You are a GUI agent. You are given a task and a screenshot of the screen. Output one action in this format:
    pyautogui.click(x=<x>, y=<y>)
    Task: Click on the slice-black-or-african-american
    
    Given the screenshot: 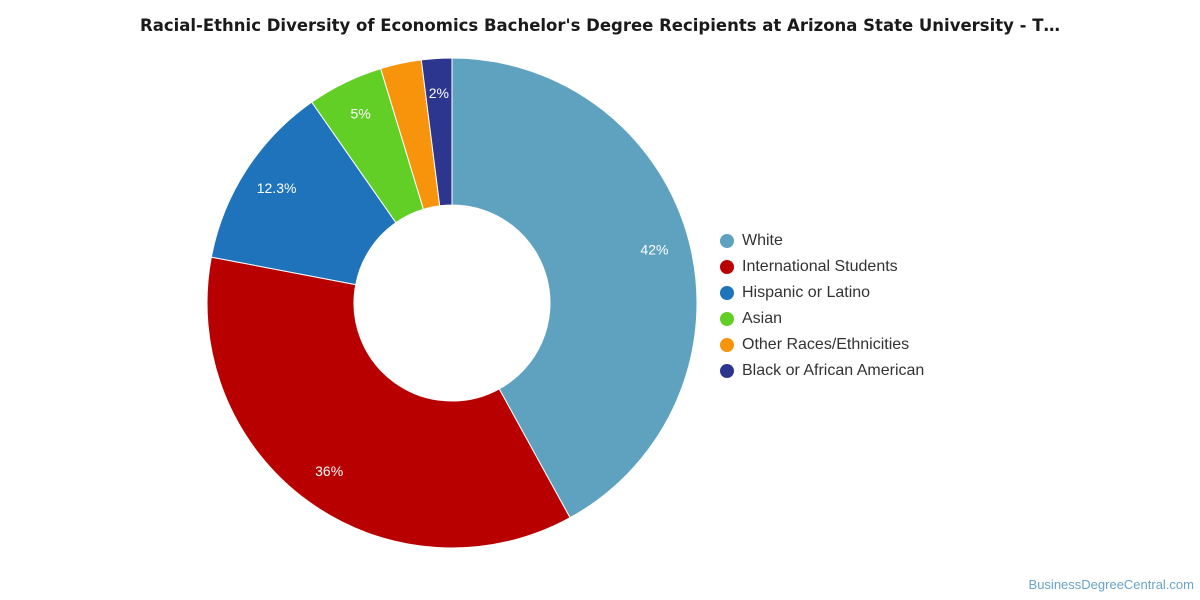 What is the action you would take?
    pyautogui.click(x=436, y=132)
    